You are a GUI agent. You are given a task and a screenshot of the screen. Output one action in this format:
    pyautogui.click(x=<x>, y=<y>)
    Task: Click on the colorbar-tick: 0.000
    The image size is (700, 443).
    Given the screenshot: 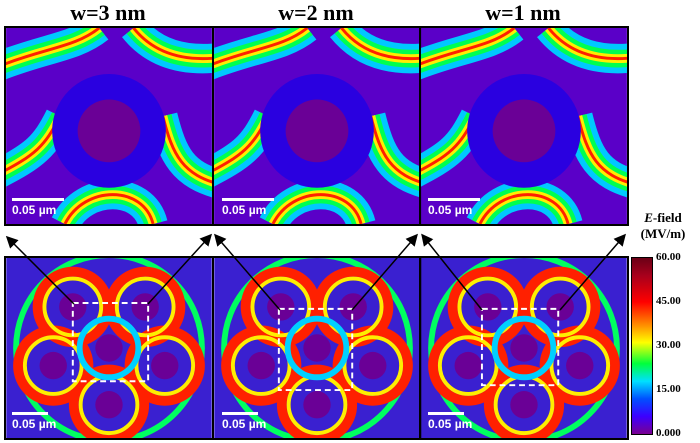 What is the action you would take?
    pyautogui.click(x=668, y=433)
    